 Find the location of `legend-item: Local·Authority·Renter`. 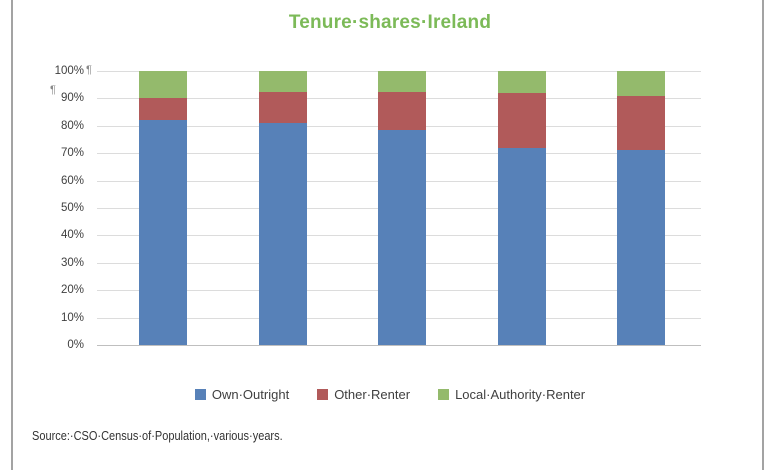

legend-item: Local·Authority·Renter is located at coordinates (511, 394).